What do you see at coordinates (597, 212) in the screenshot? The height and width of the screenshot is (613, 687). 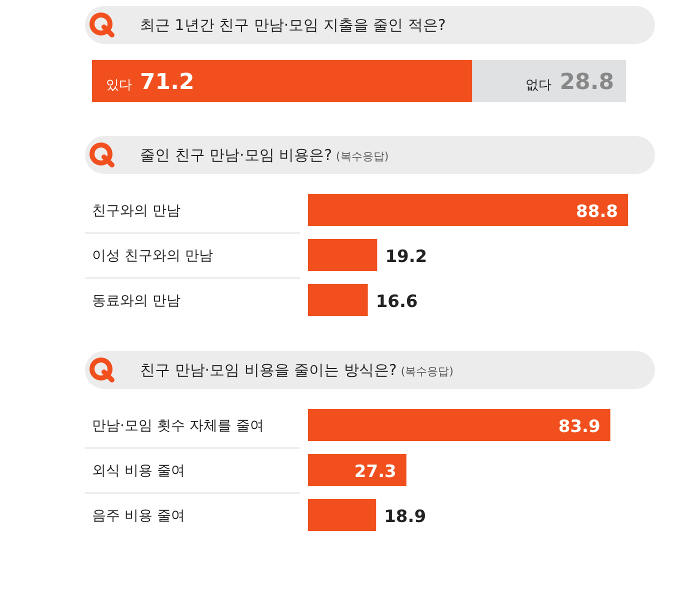 I see `data-label: 88.8` at bounding box center [597, 212].